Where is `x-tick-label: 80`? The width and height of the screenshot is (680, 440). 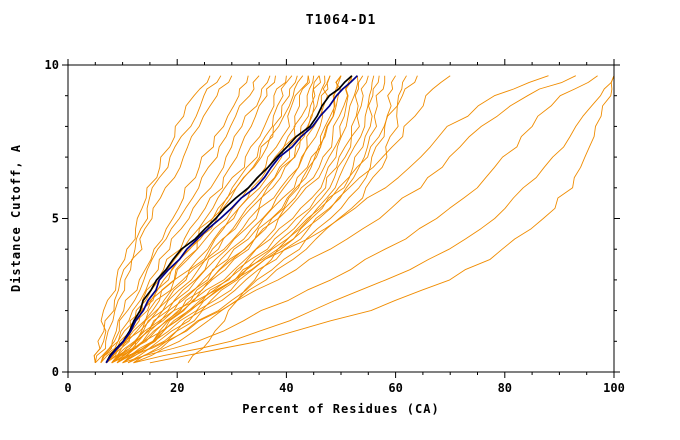
x-tick-label: 80 is located at coordinates (505, 388).